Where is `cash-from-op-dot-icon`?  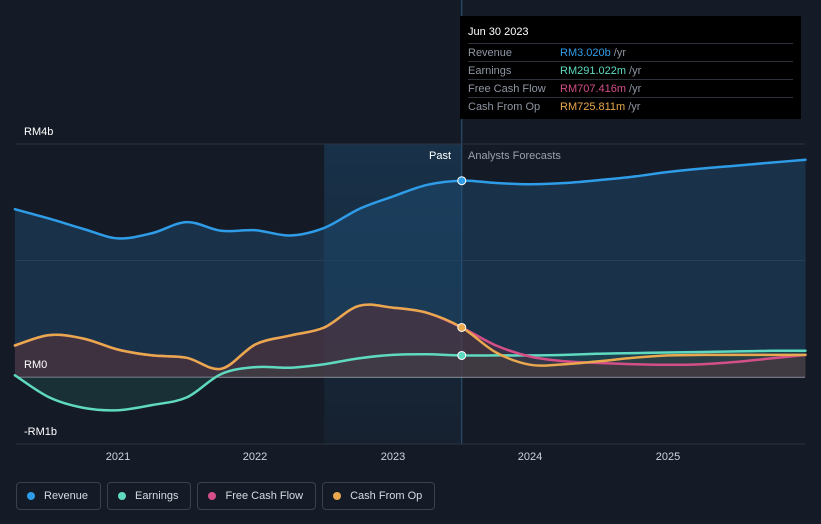 cash-from-op-dot-icon is located at coordinates (337, 496).